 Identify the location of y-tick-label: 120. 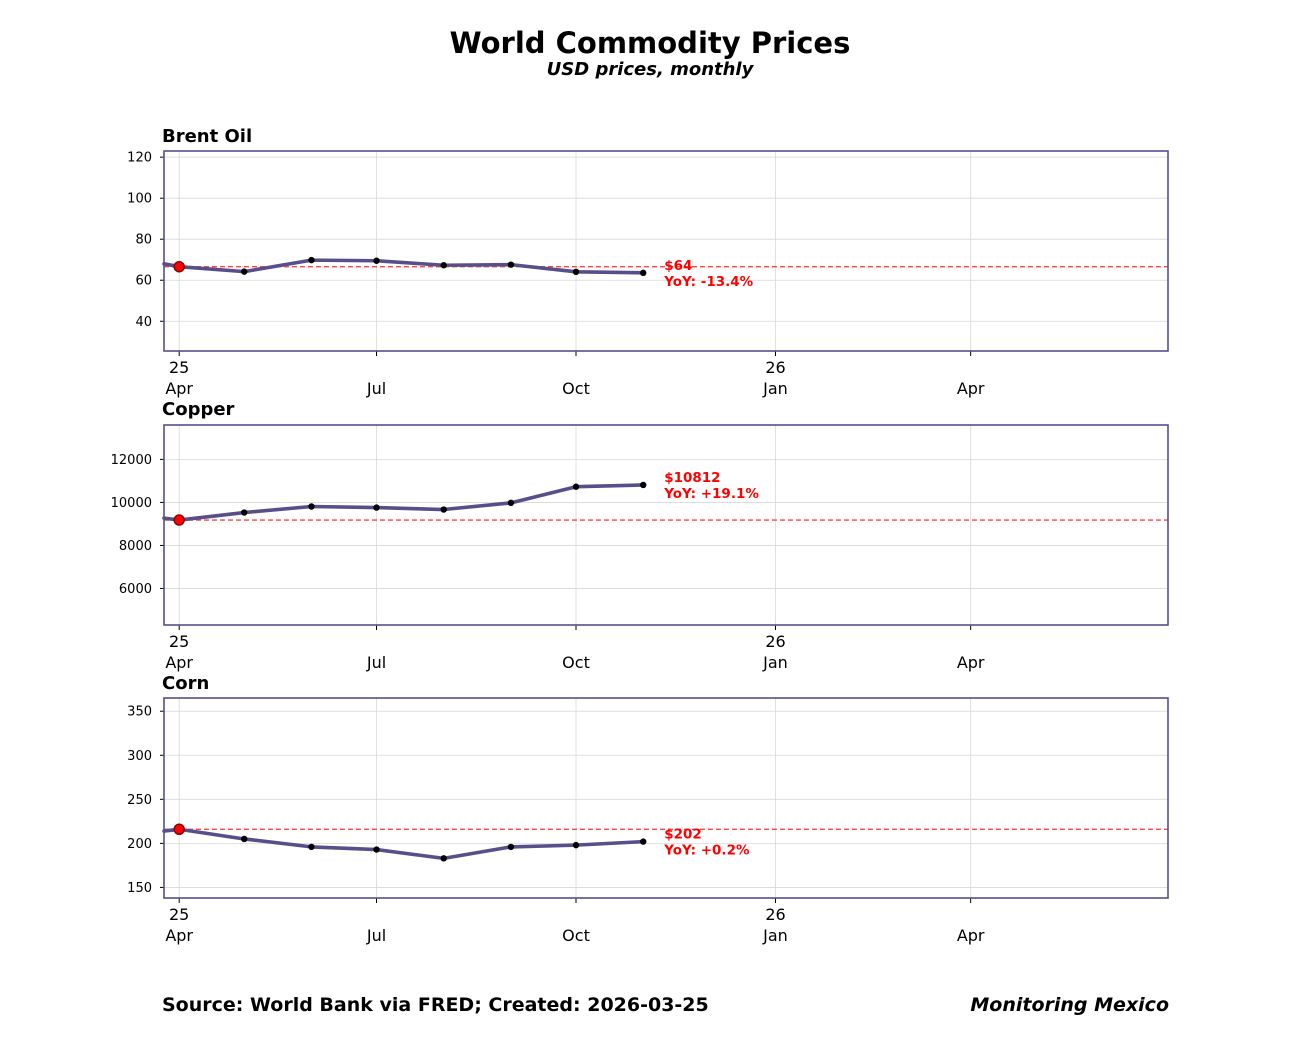
(139, 158).